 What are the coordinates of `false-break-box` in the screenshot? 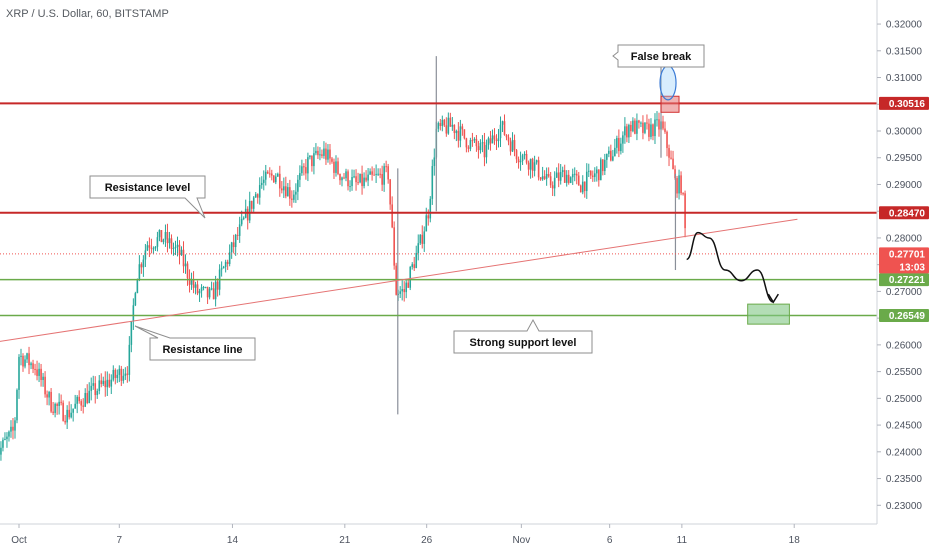 It's located at (670, 104).